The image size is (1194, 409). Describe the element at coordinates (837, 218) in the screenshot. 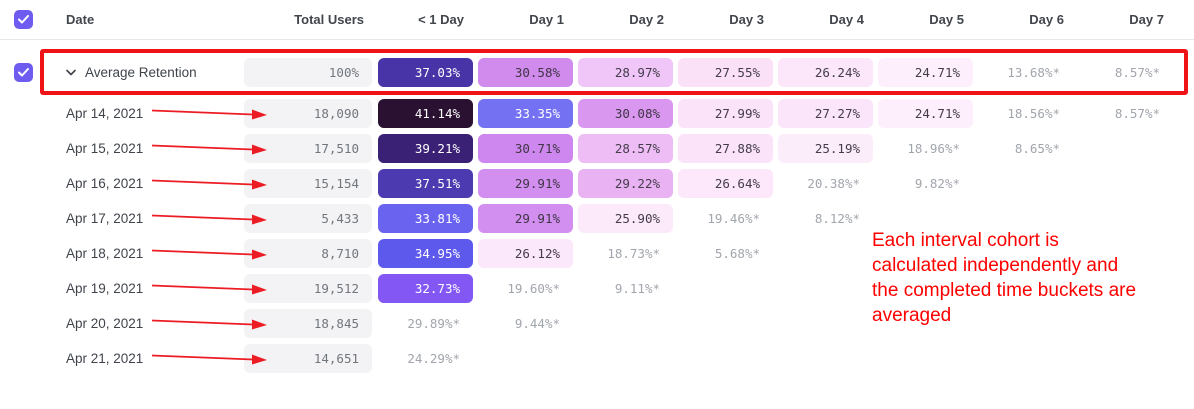

I see `retention-cell-incomplete: 8.12%*` at that location.